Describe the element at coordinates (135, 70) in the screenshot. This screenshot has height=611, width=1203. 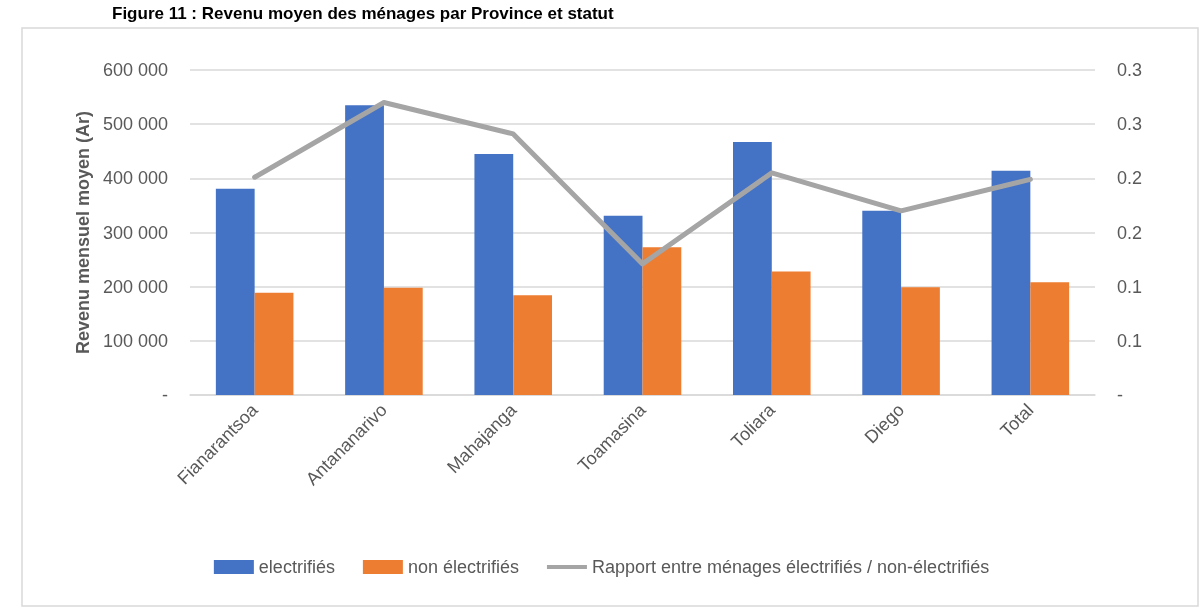
I see `y-tick-label: 600 000` at that location.